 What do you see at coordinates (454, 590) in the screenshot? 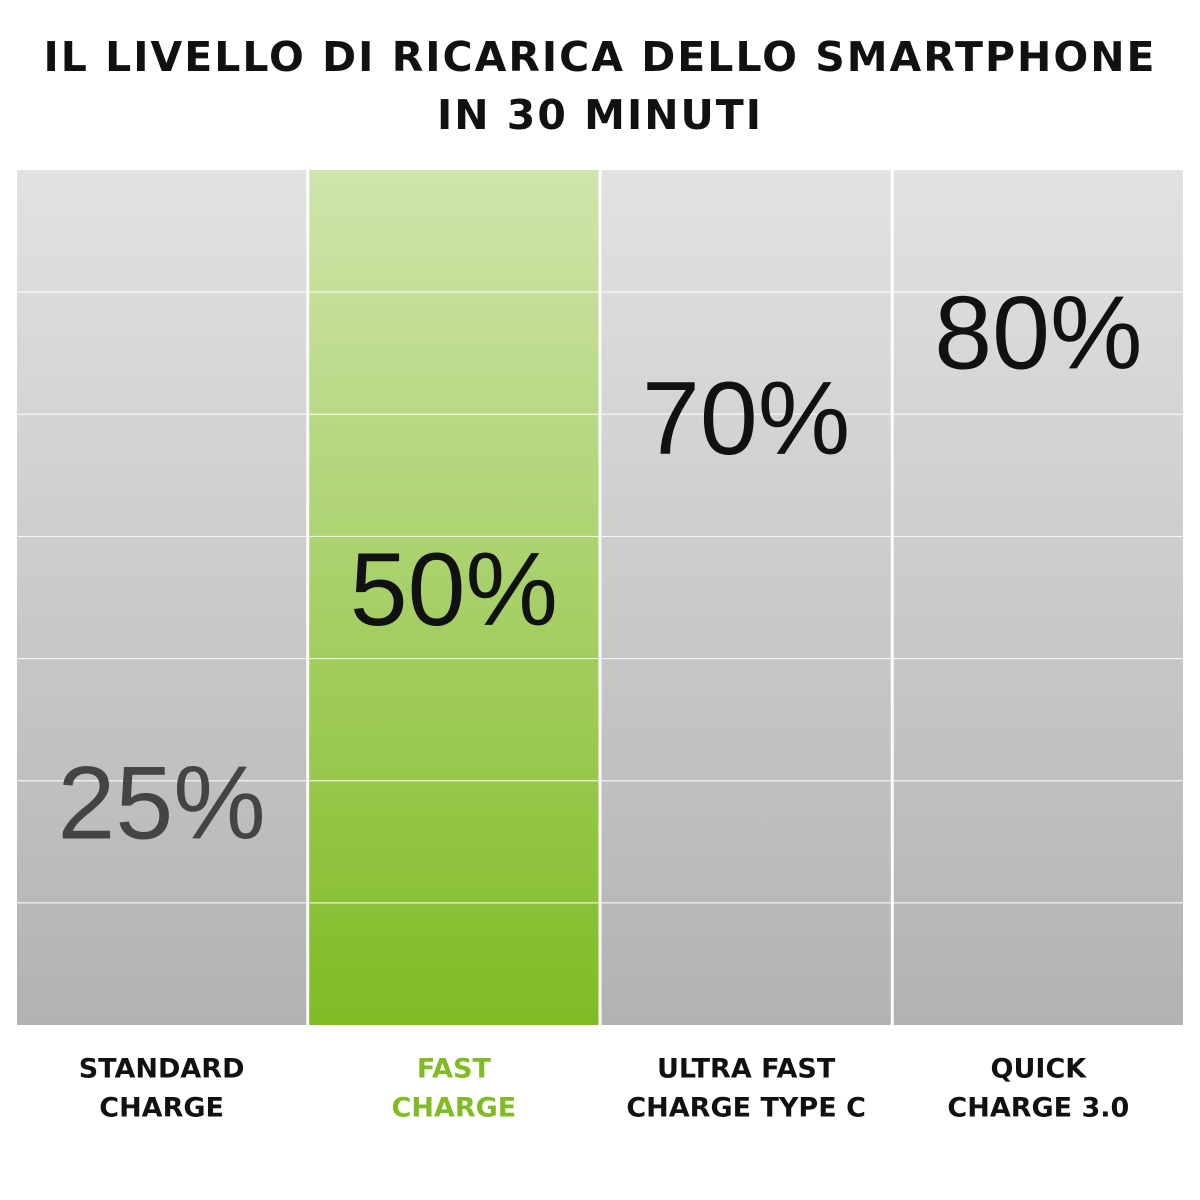
I see `value-label: 50%` at bounding box center [454, 590].